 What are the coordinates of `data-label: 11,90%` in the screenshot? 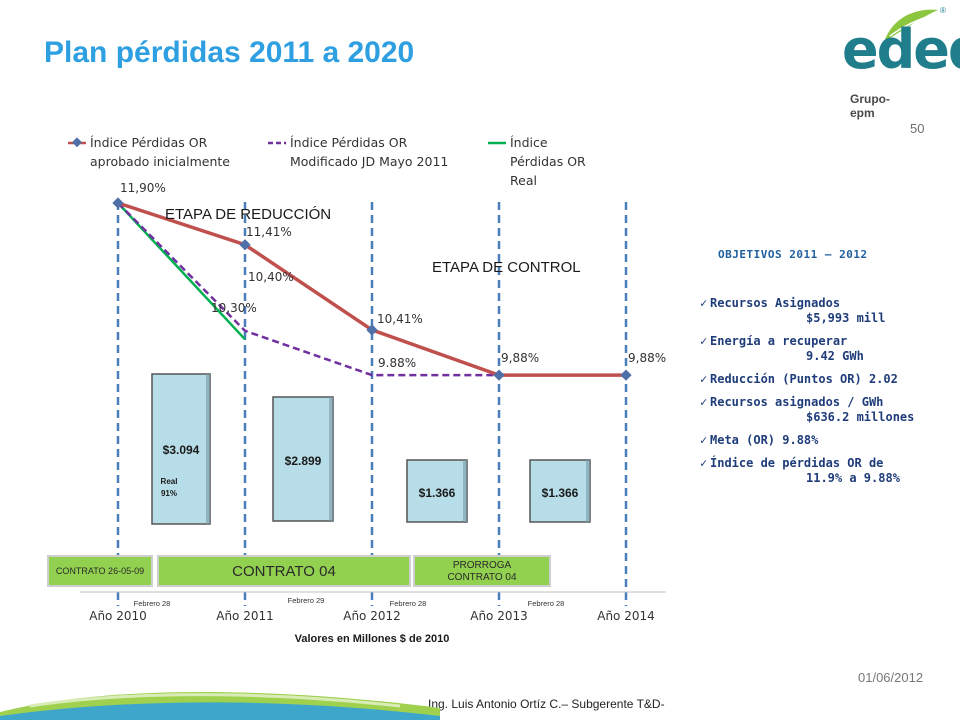 It's located at (143, 188).